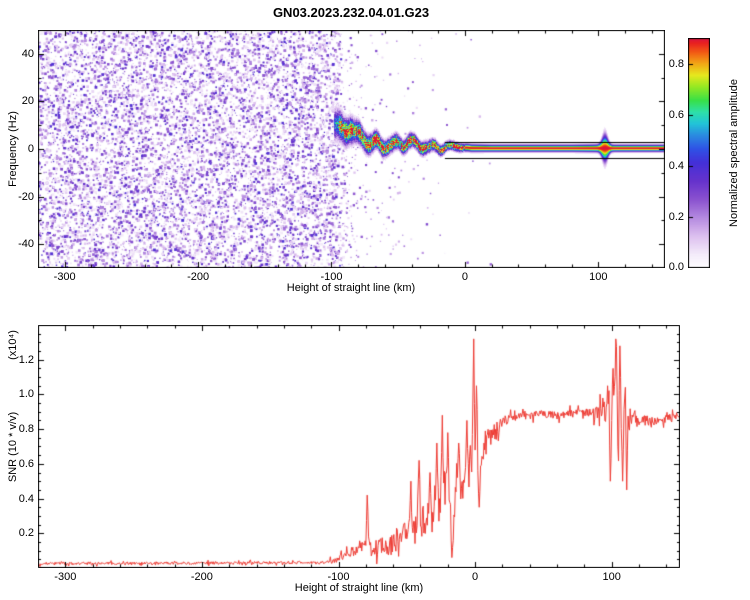 Image resolution: width=750 pixels, height=600 pixels. I want to click on snr-y-tick-label: 1.2, so click(26, 359).